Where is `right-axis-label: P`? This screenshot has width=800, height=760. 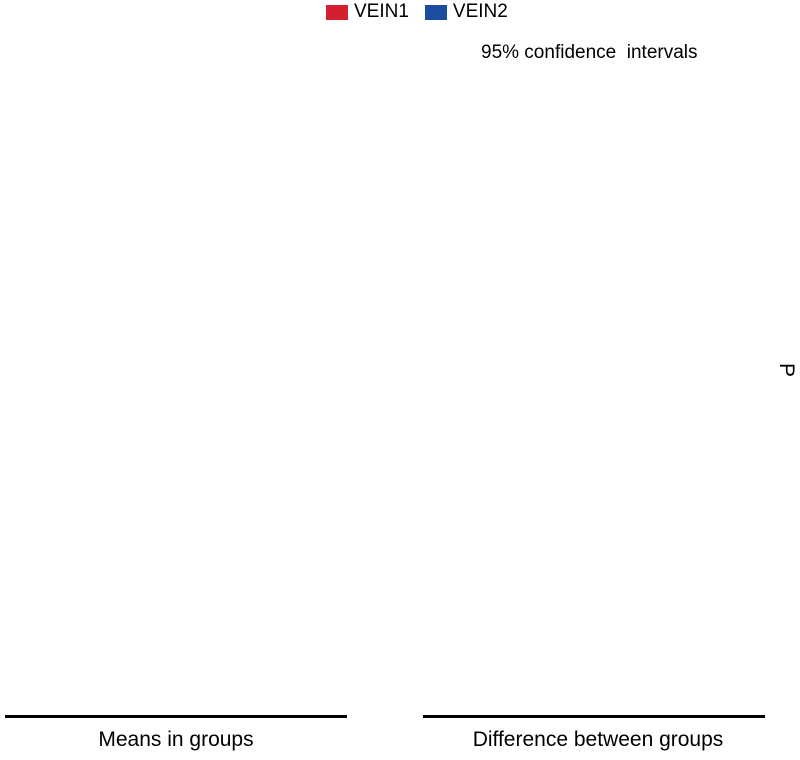 right-axis-label: P is located at coordinates (786, 369).